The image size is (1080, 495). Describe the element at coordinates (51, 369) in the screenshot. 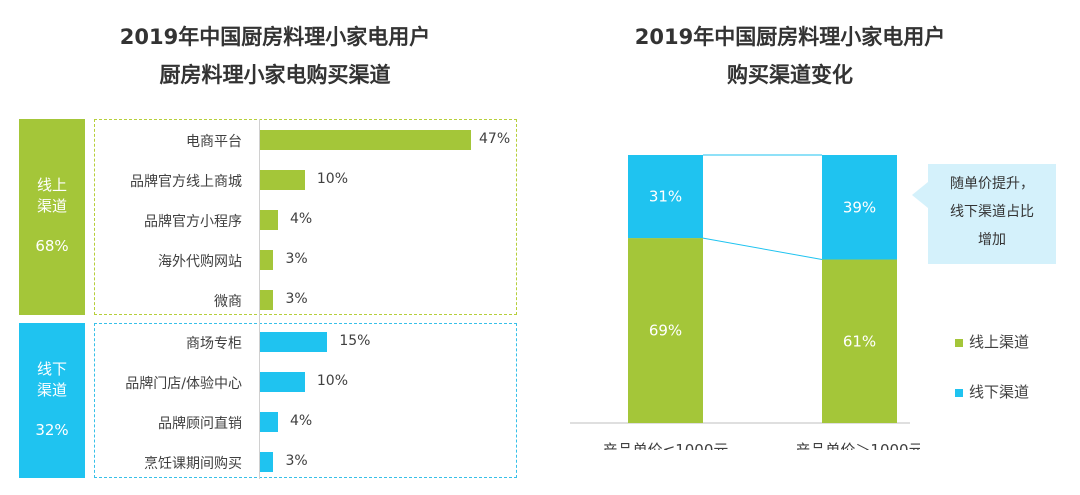

I see `offline-label-line1: 线下` at that location.